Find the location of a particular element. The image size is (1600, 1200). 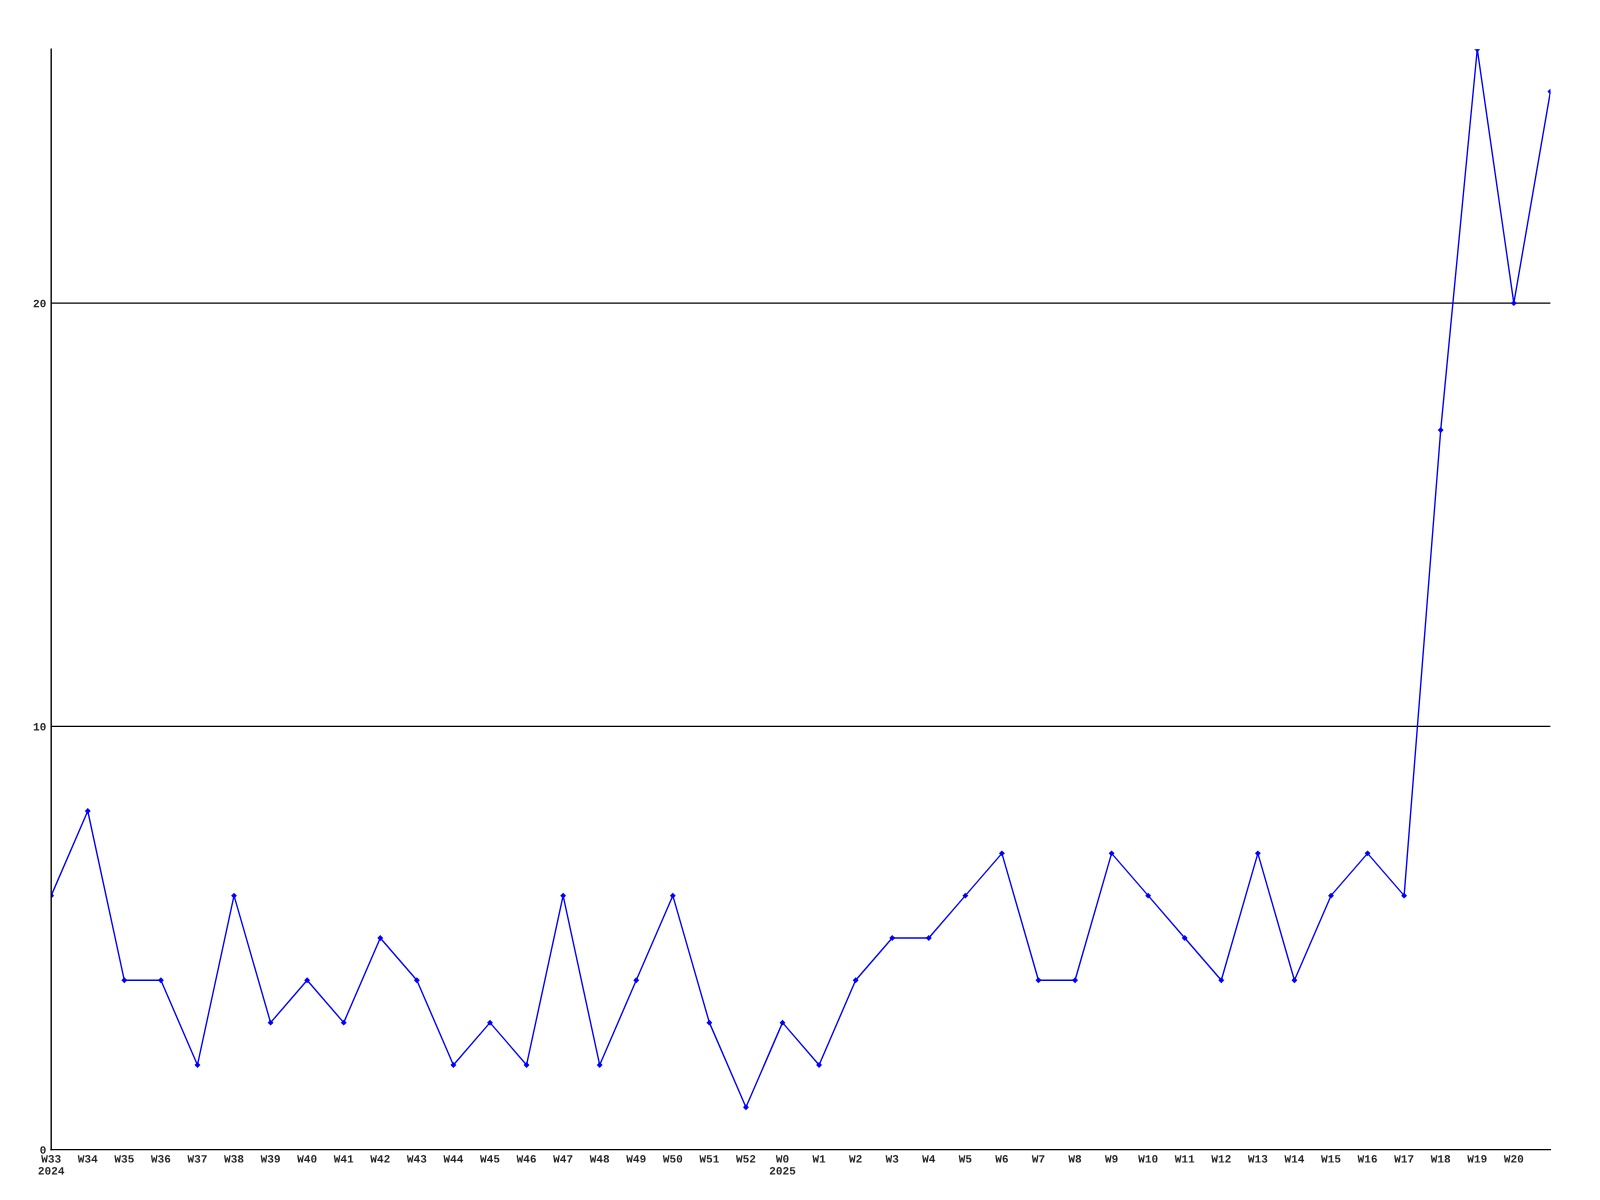

x-tick-label: W42 is located at coordinates (380, 1159).